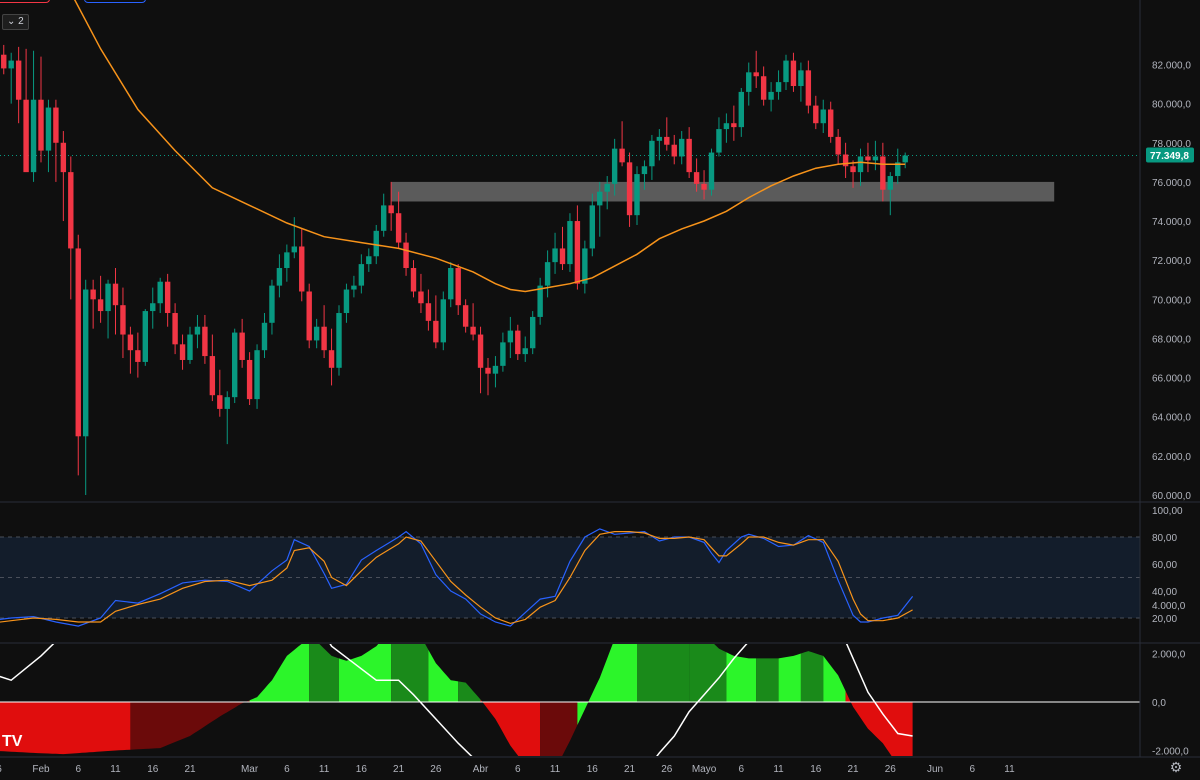 The height and width of the screenshot is (780, 1200). I want to click on stoch-tick-label: 40,00, so click(1164, 592).